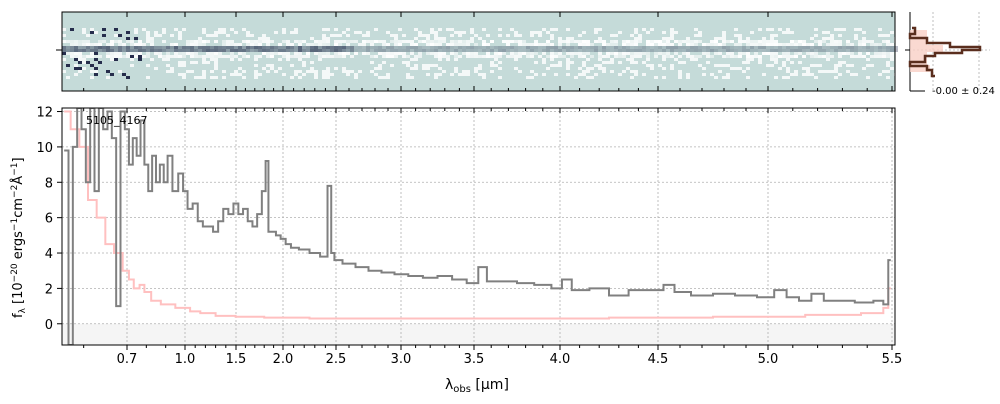 The image size is (1000, 404). What do you see at coordinates (44, 113) in the screenshot?
I see `y-tick-label: 12` at bounding box center [44, 113].